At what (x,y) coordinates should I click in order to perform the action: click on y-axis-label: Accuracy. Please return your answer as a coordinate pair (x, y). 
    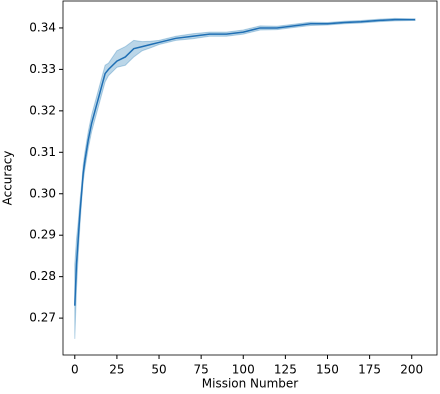
    Looking at the image, I should click on (8, 178).